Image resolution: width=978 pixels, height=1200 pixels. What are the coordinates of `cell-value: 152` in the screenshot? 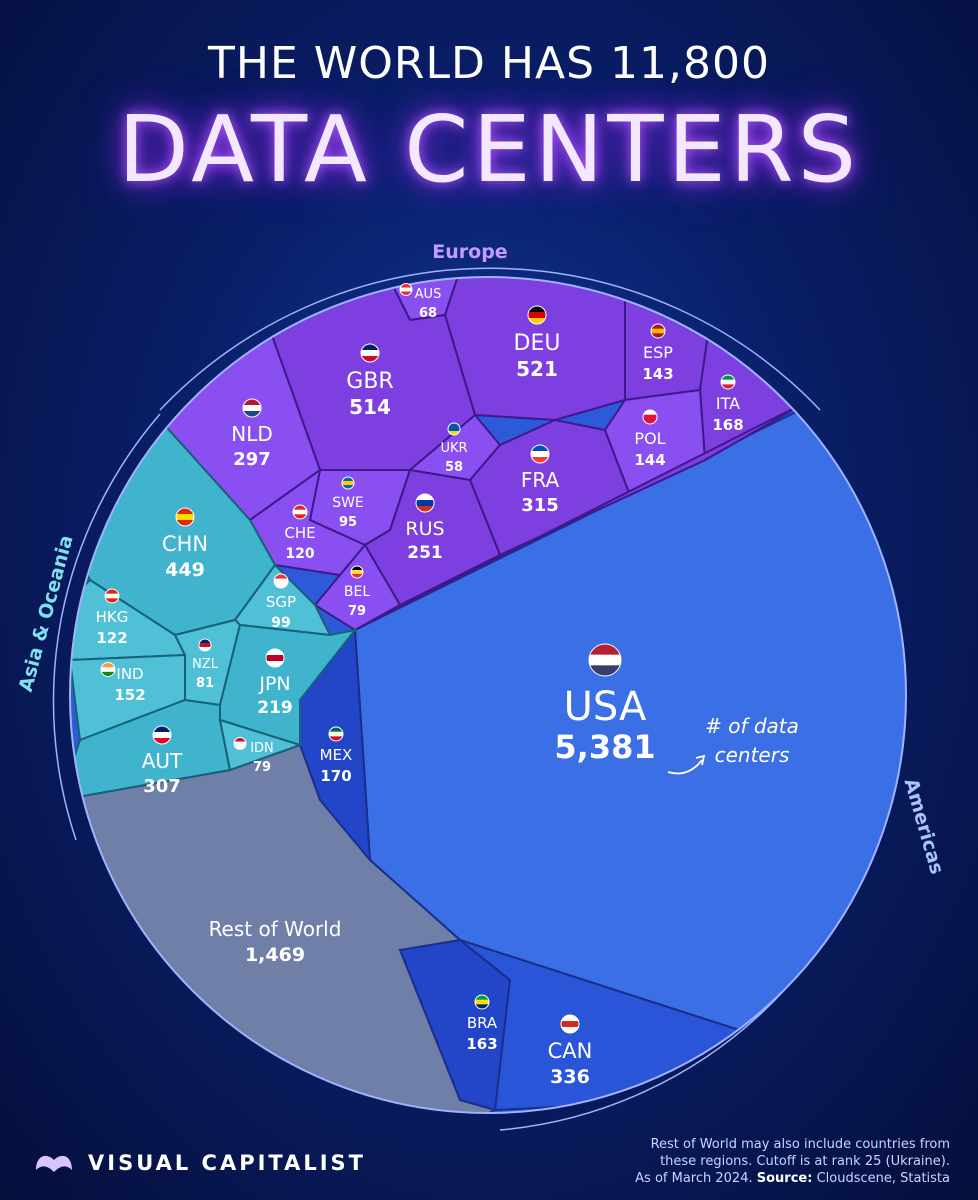 It's located at (129, 695).